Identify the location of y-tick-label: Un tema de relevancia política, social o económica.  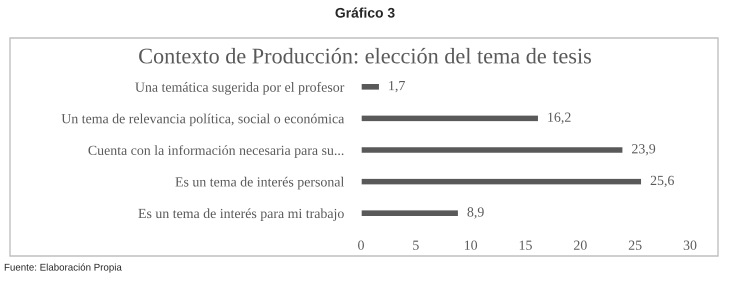
(203, 120).